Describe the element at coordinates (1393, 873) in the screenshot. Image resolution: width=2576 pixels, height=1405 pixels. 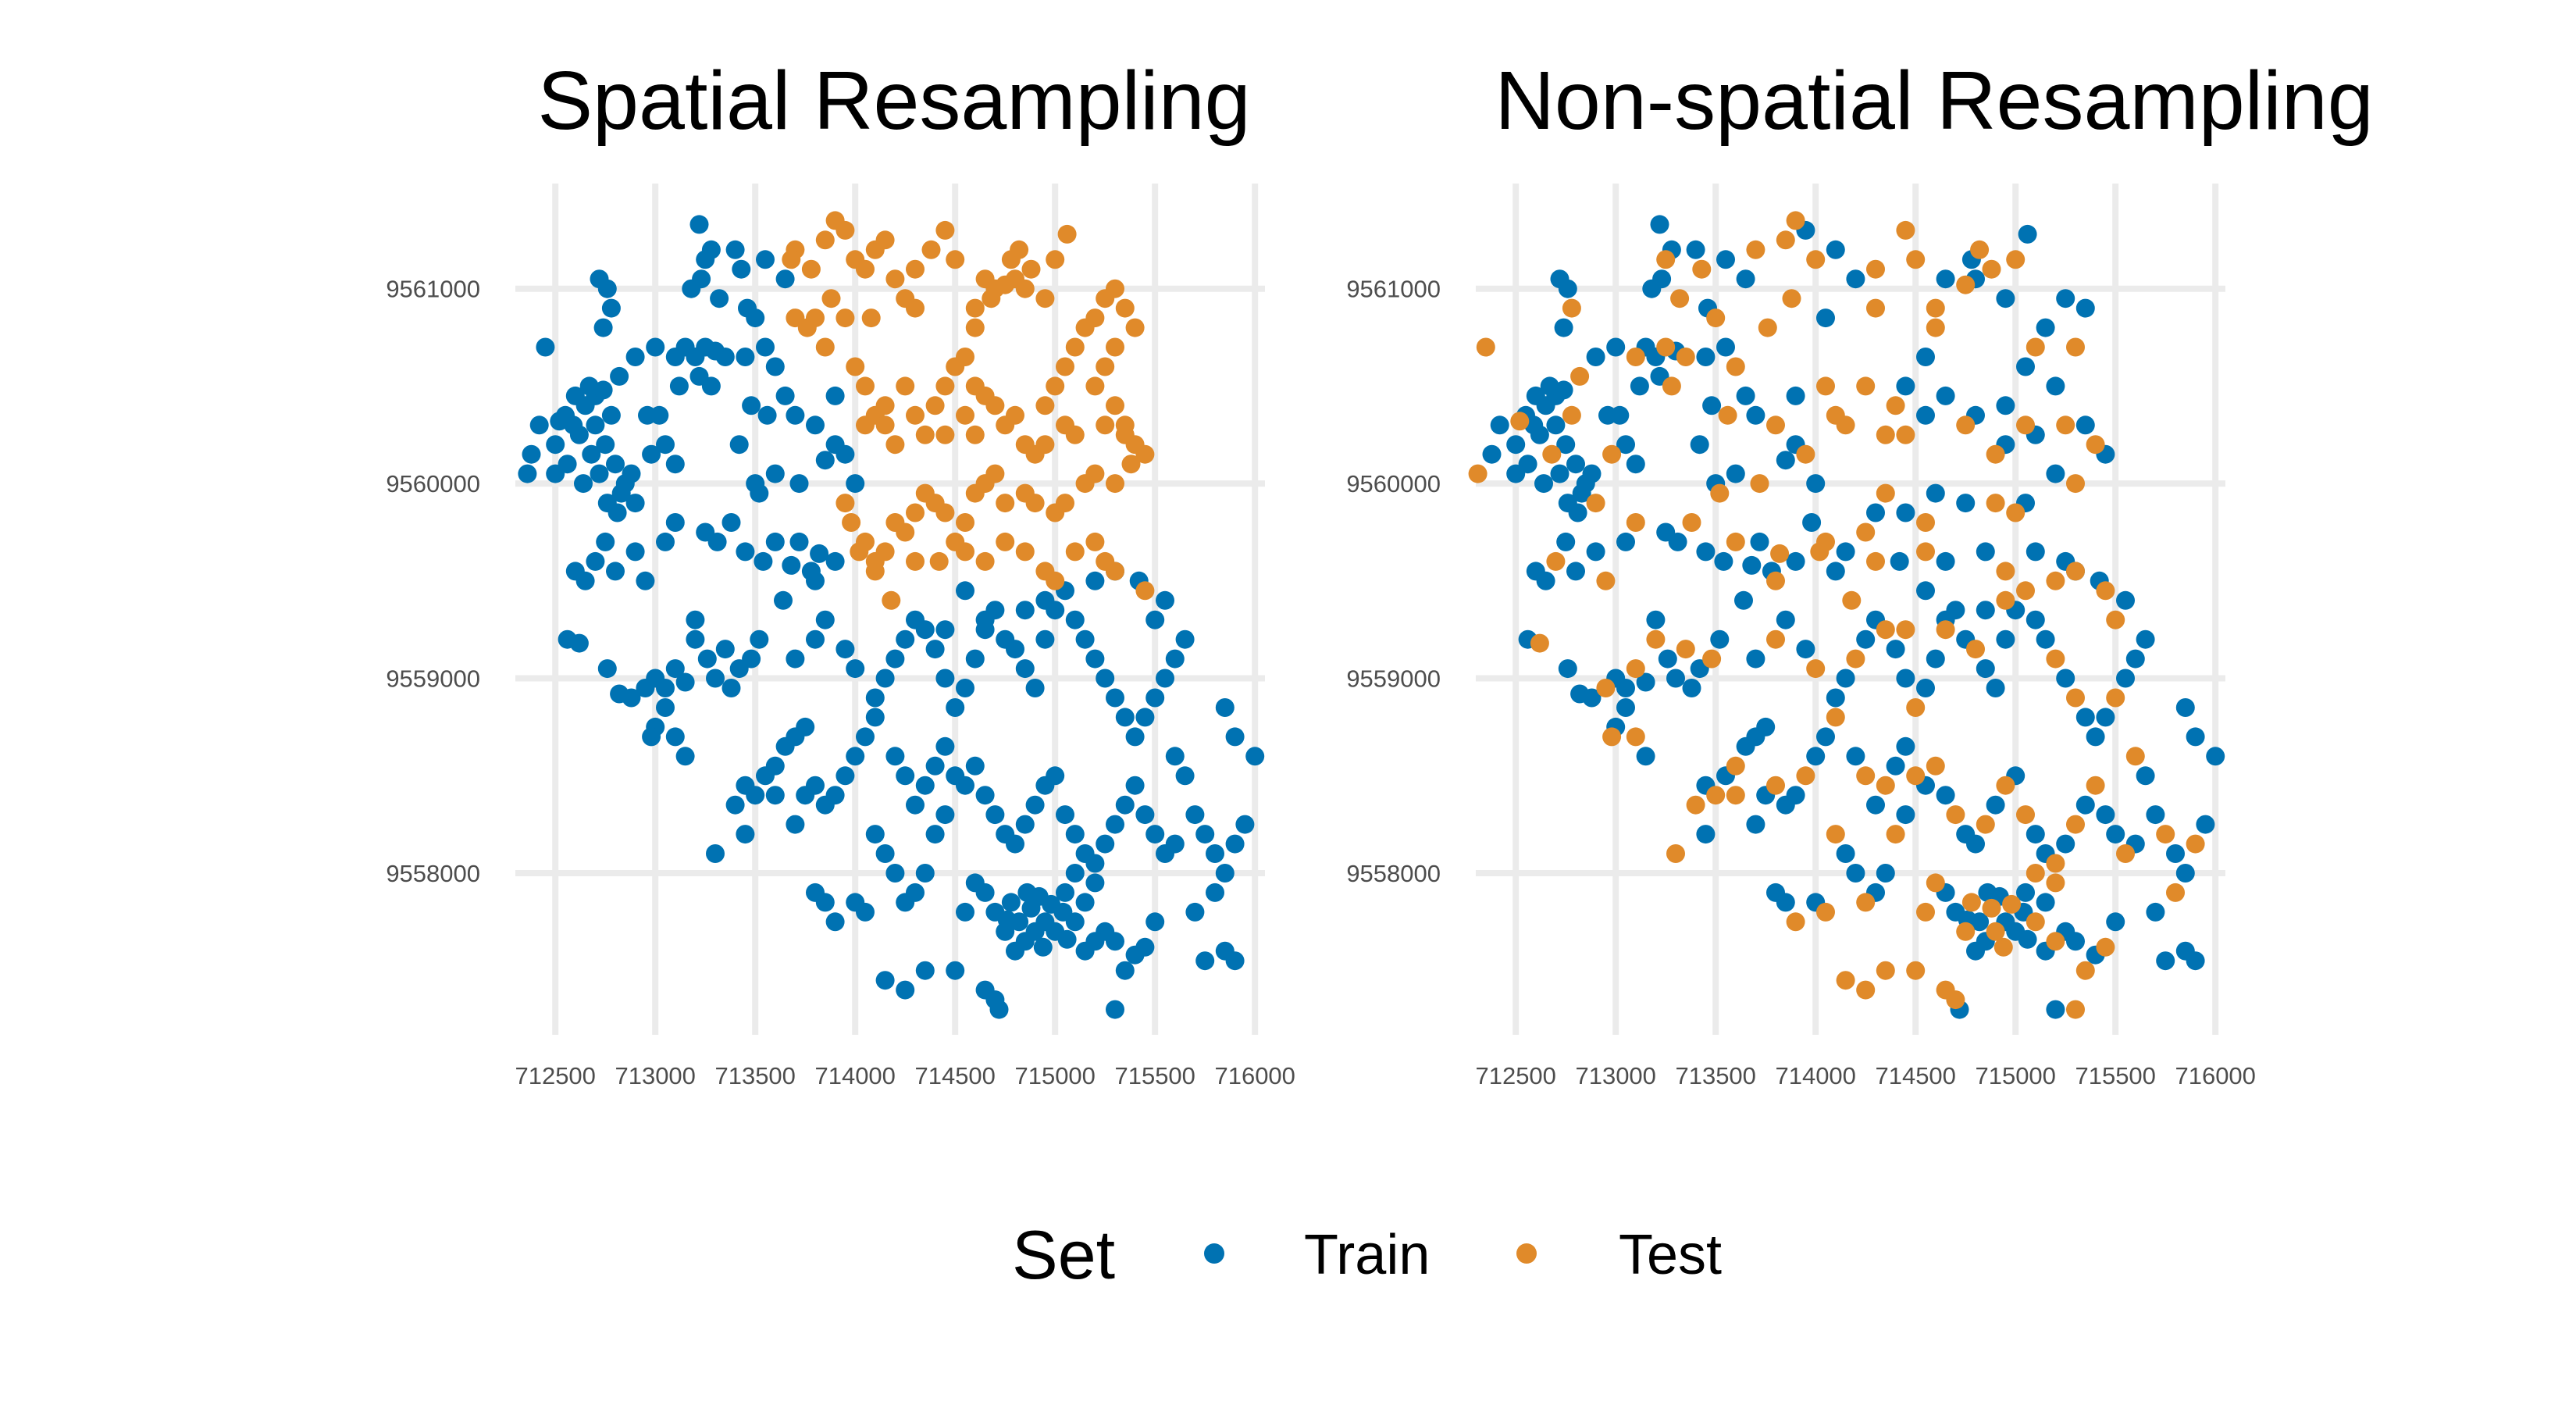
I see `y-tick-label: 9558000` at that location.